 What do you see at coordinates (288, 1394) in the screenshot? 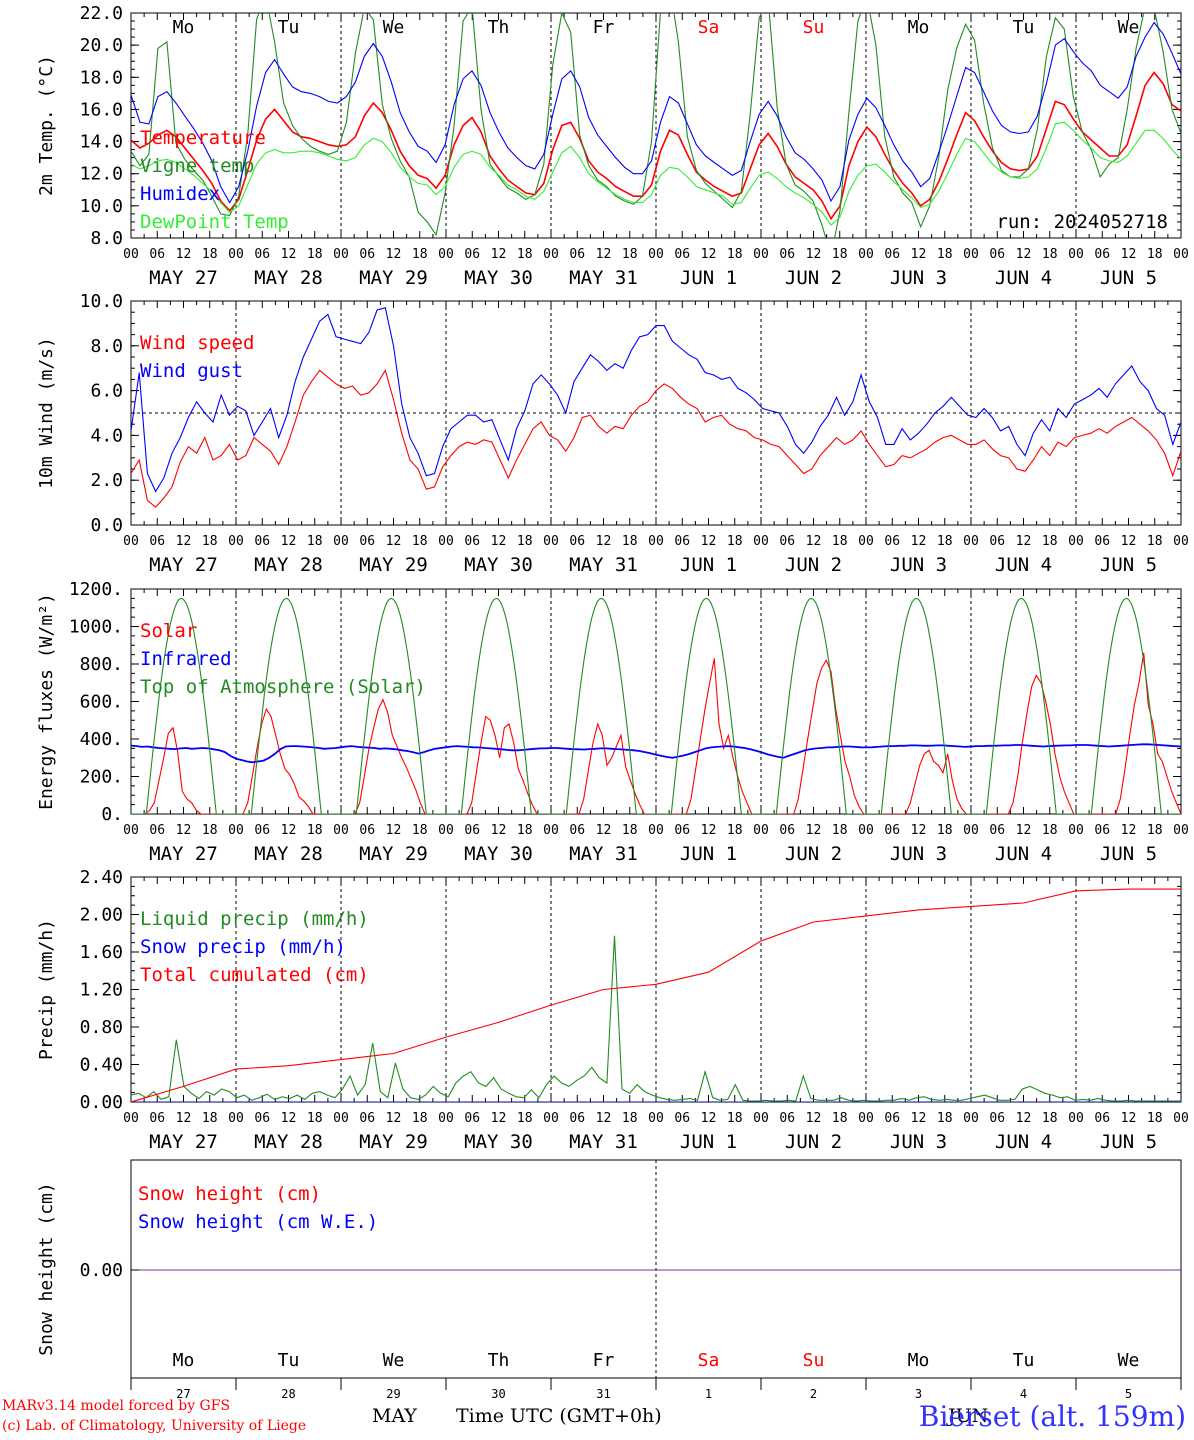
I see `day-number-label: 28` at bounding box center [288, 1394].